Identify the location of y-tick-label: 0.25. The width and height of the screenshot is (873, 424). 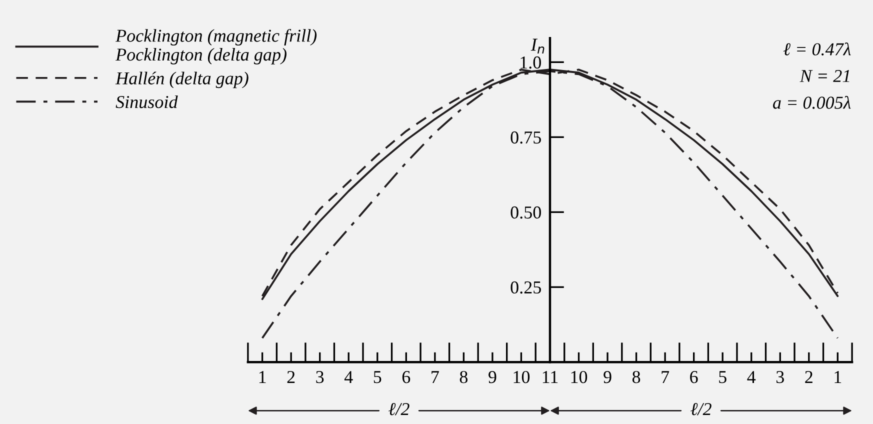
(525, 287).